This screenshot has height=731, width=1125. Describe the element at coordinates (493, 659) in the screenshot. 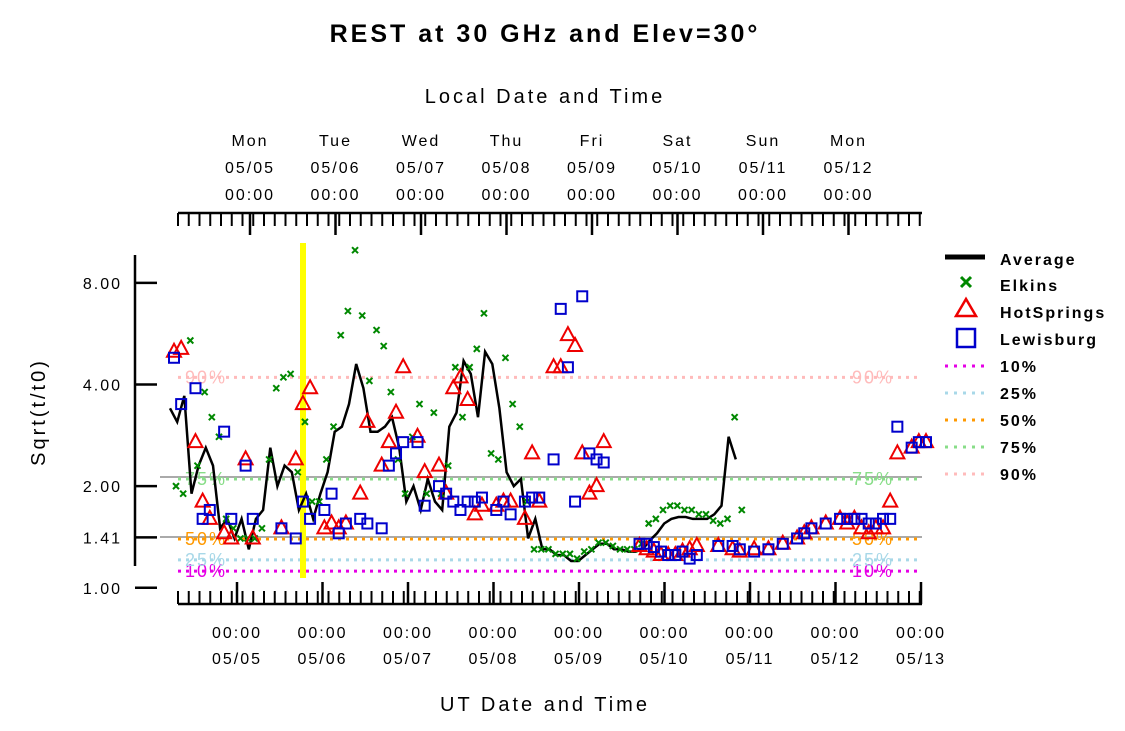

I see `bottom-tick-date: 05/08` at that location.